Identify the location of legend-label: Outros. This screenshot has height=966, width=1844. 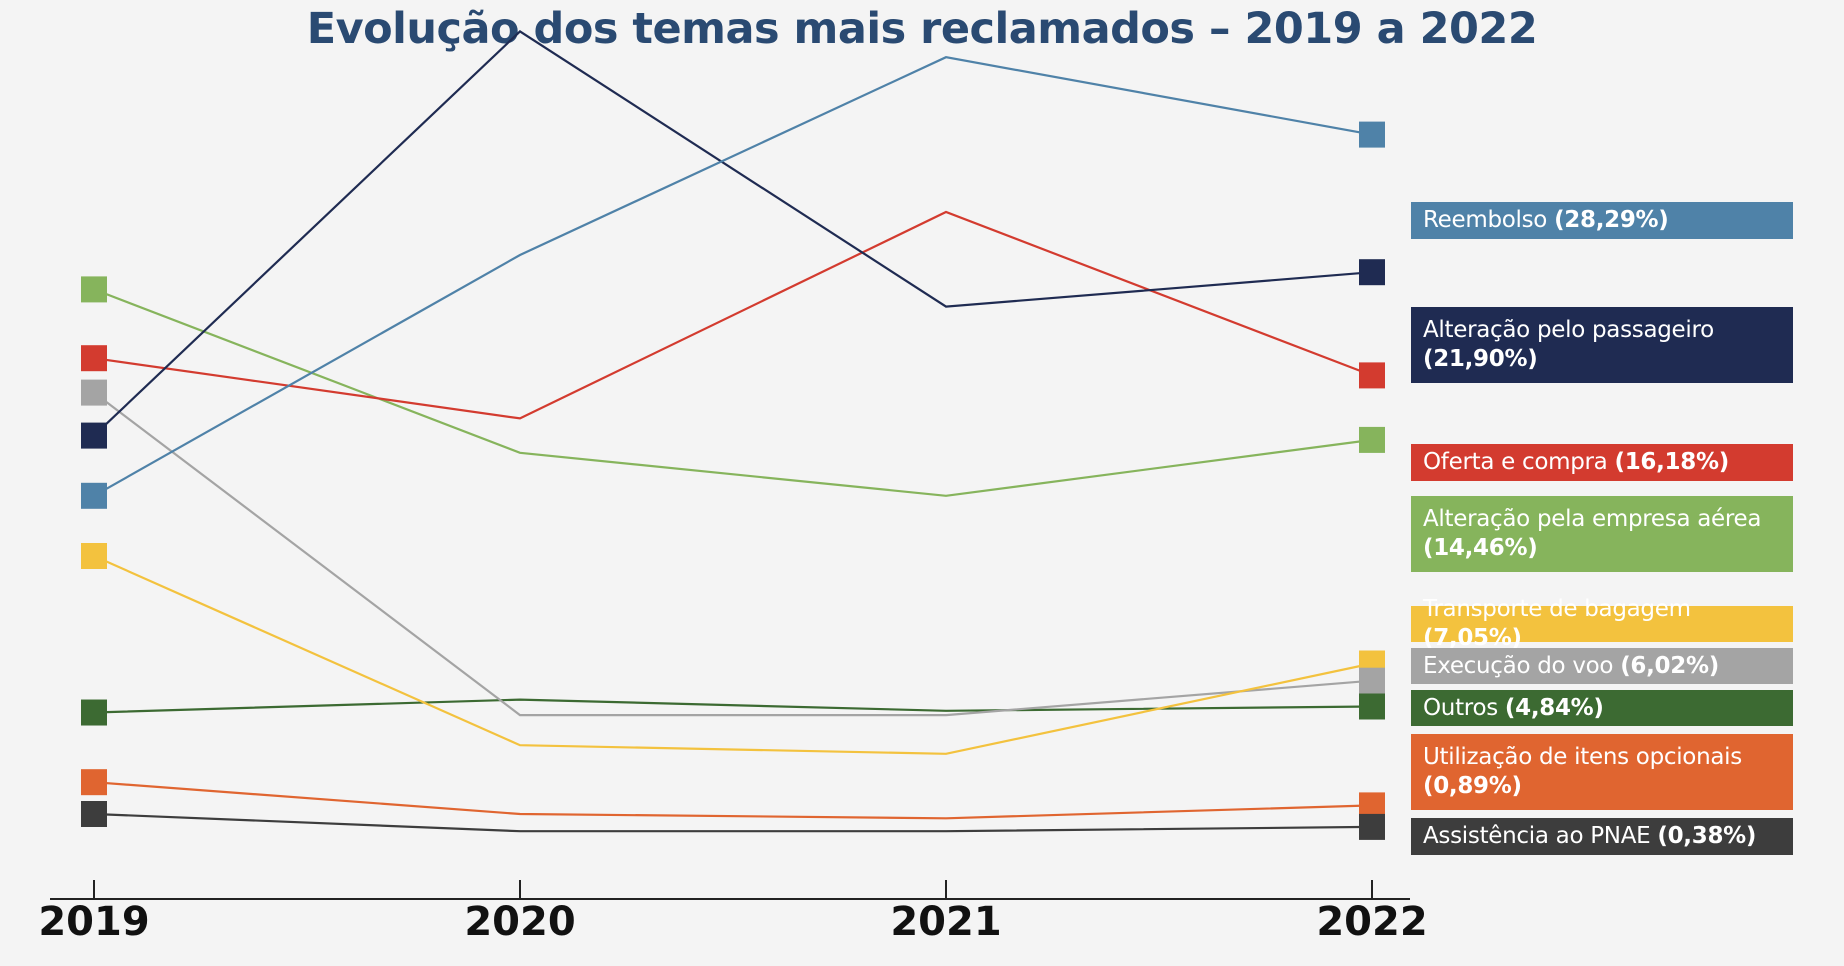
(1464, 707).